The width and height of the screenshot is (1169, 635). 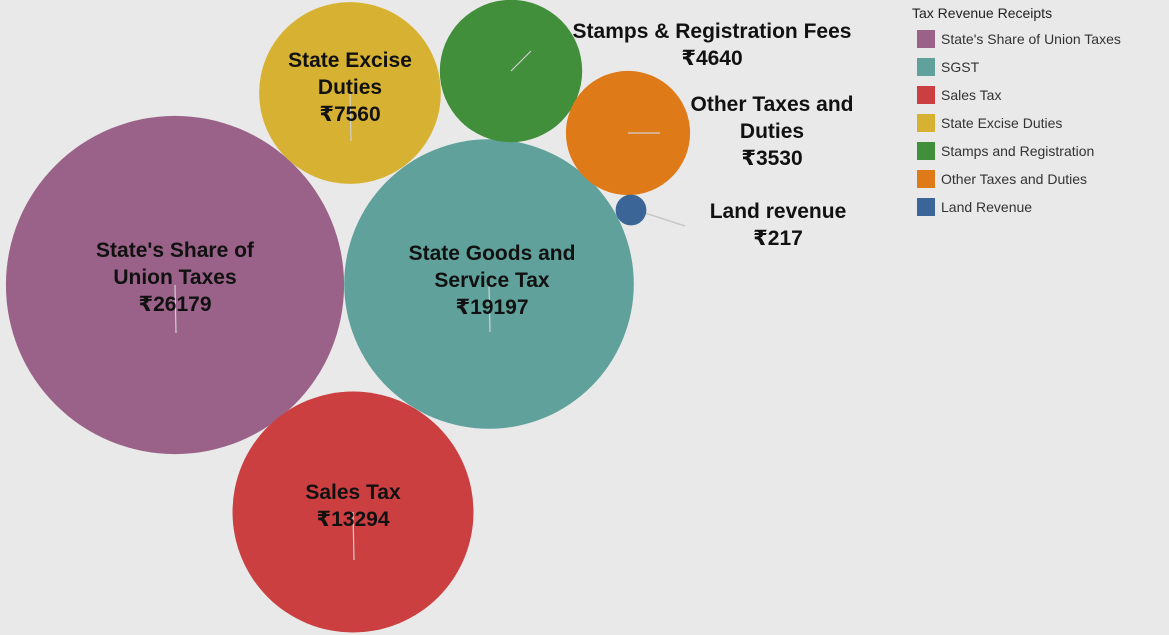 I want to click on leader-line, so click(x=665, y=219).